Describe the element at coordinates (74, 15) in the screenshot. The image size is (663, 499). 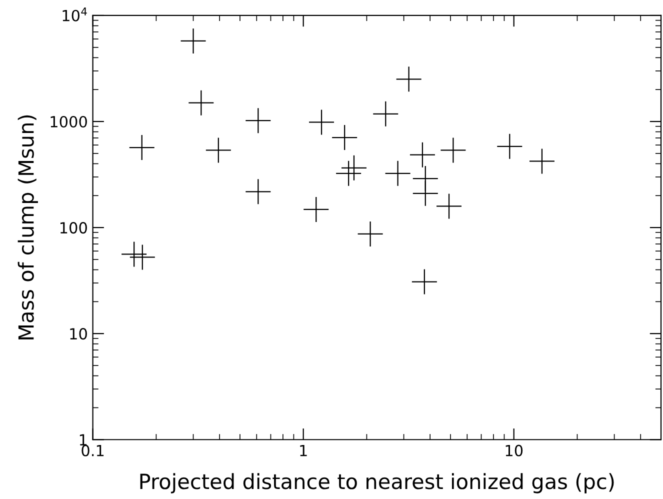
I see `y-tick-label: 10$^{4}$` at that location.